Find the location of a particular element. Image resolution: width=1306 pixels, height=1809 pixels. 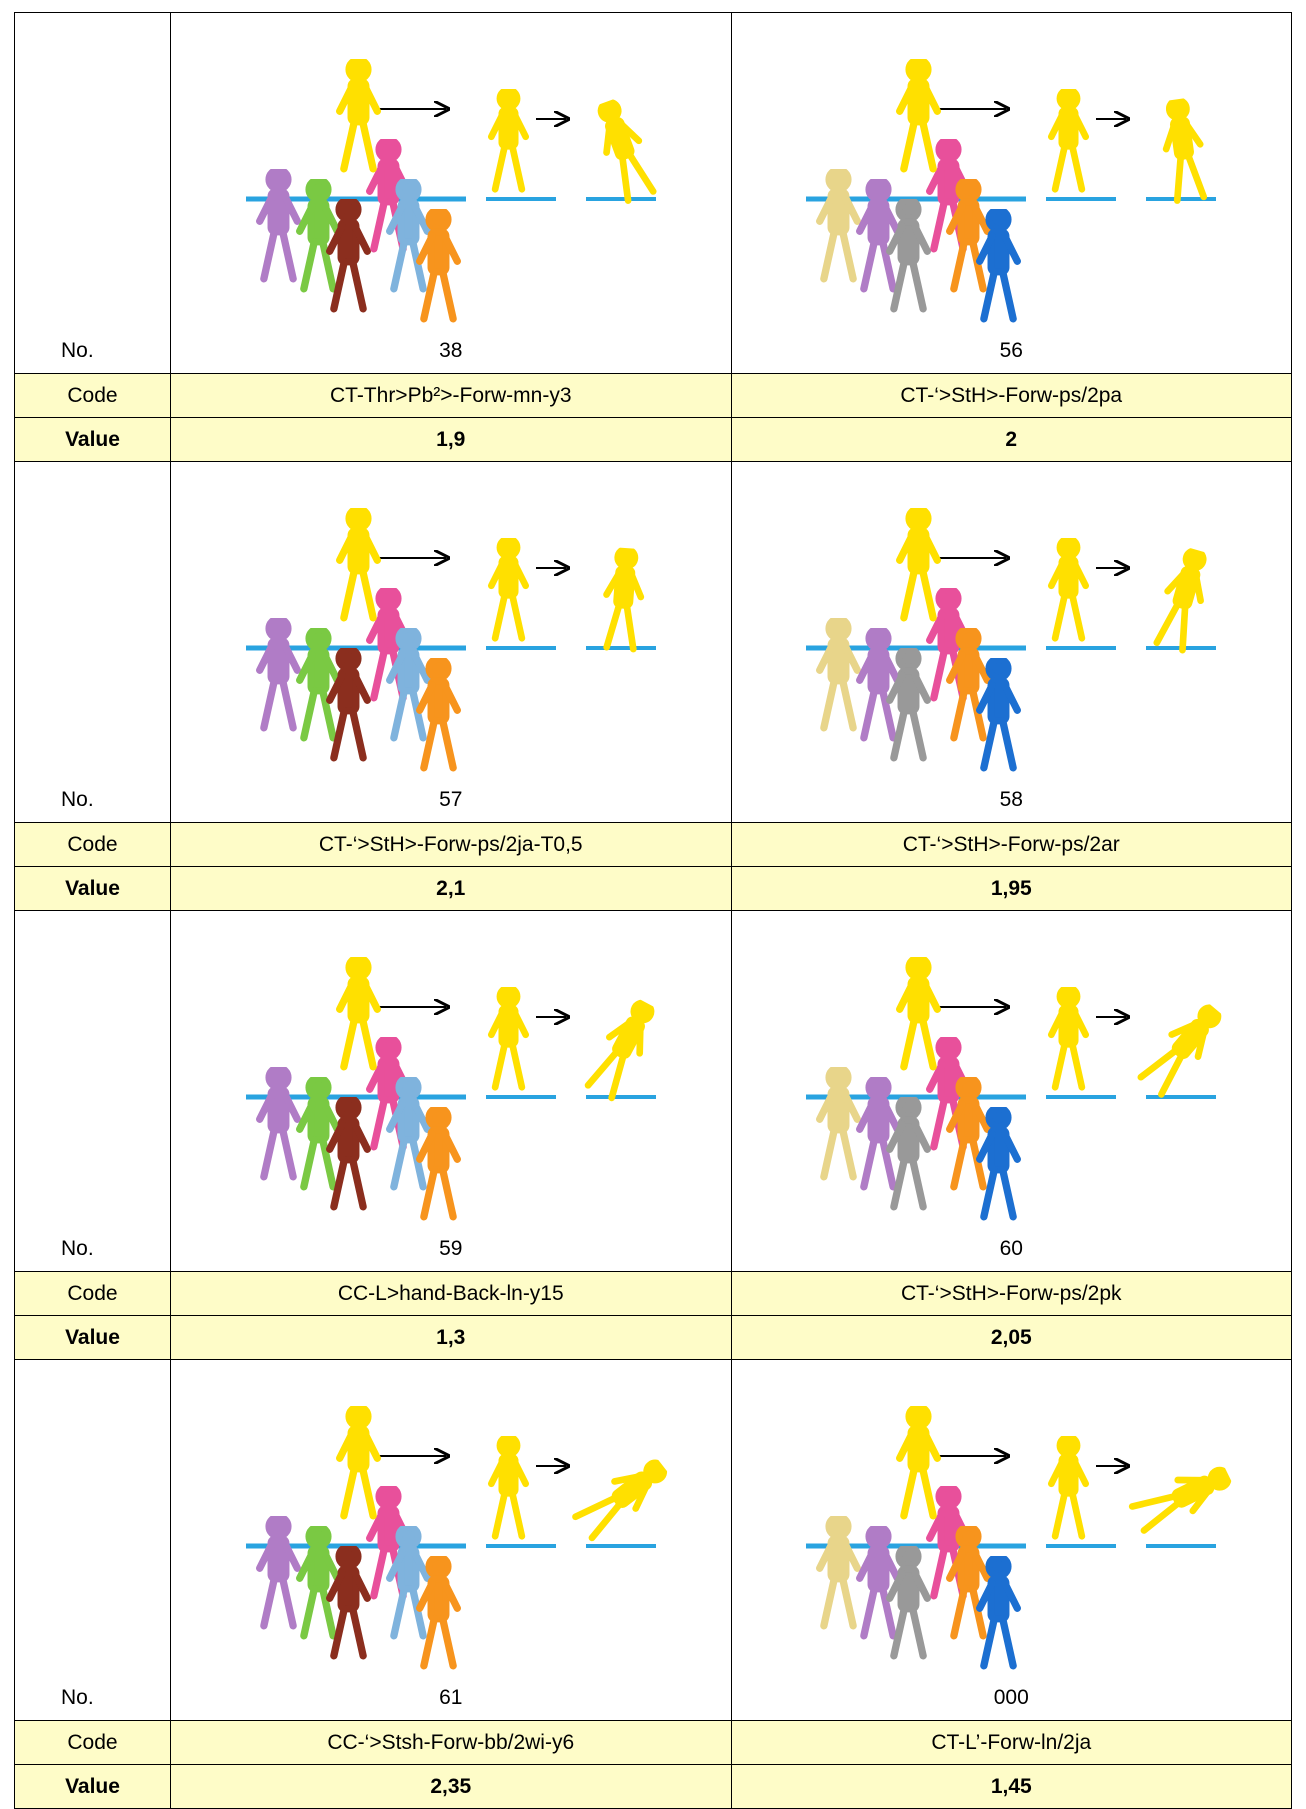

element-number: 58 is located at coordinates (1011, 799).